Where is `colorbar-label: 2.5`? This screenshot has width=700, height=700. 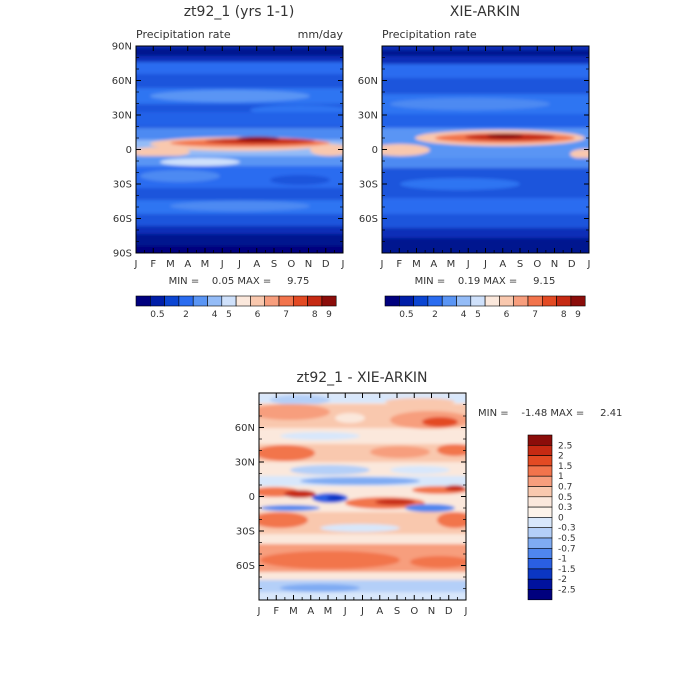 colorbar-label: 2.5 is located at coordinates (565, 446).